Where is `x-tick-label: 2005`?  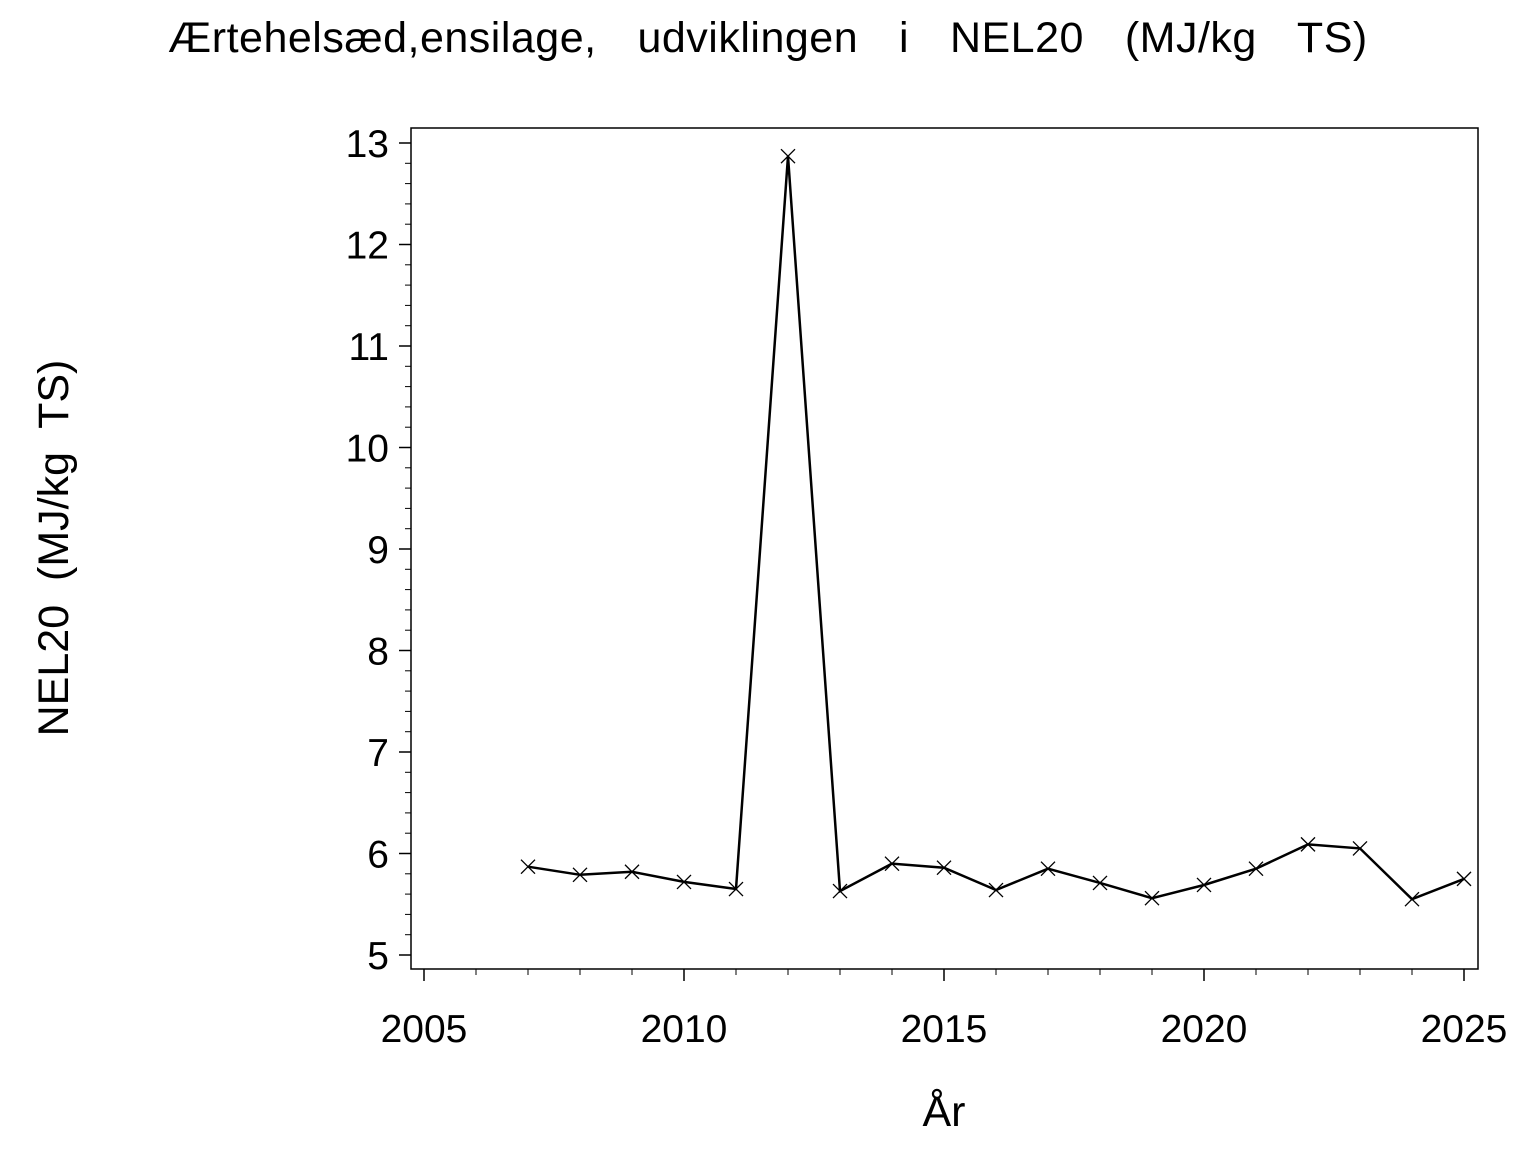
x-tick-label: 2005 is located at coordinates (424, 1029).